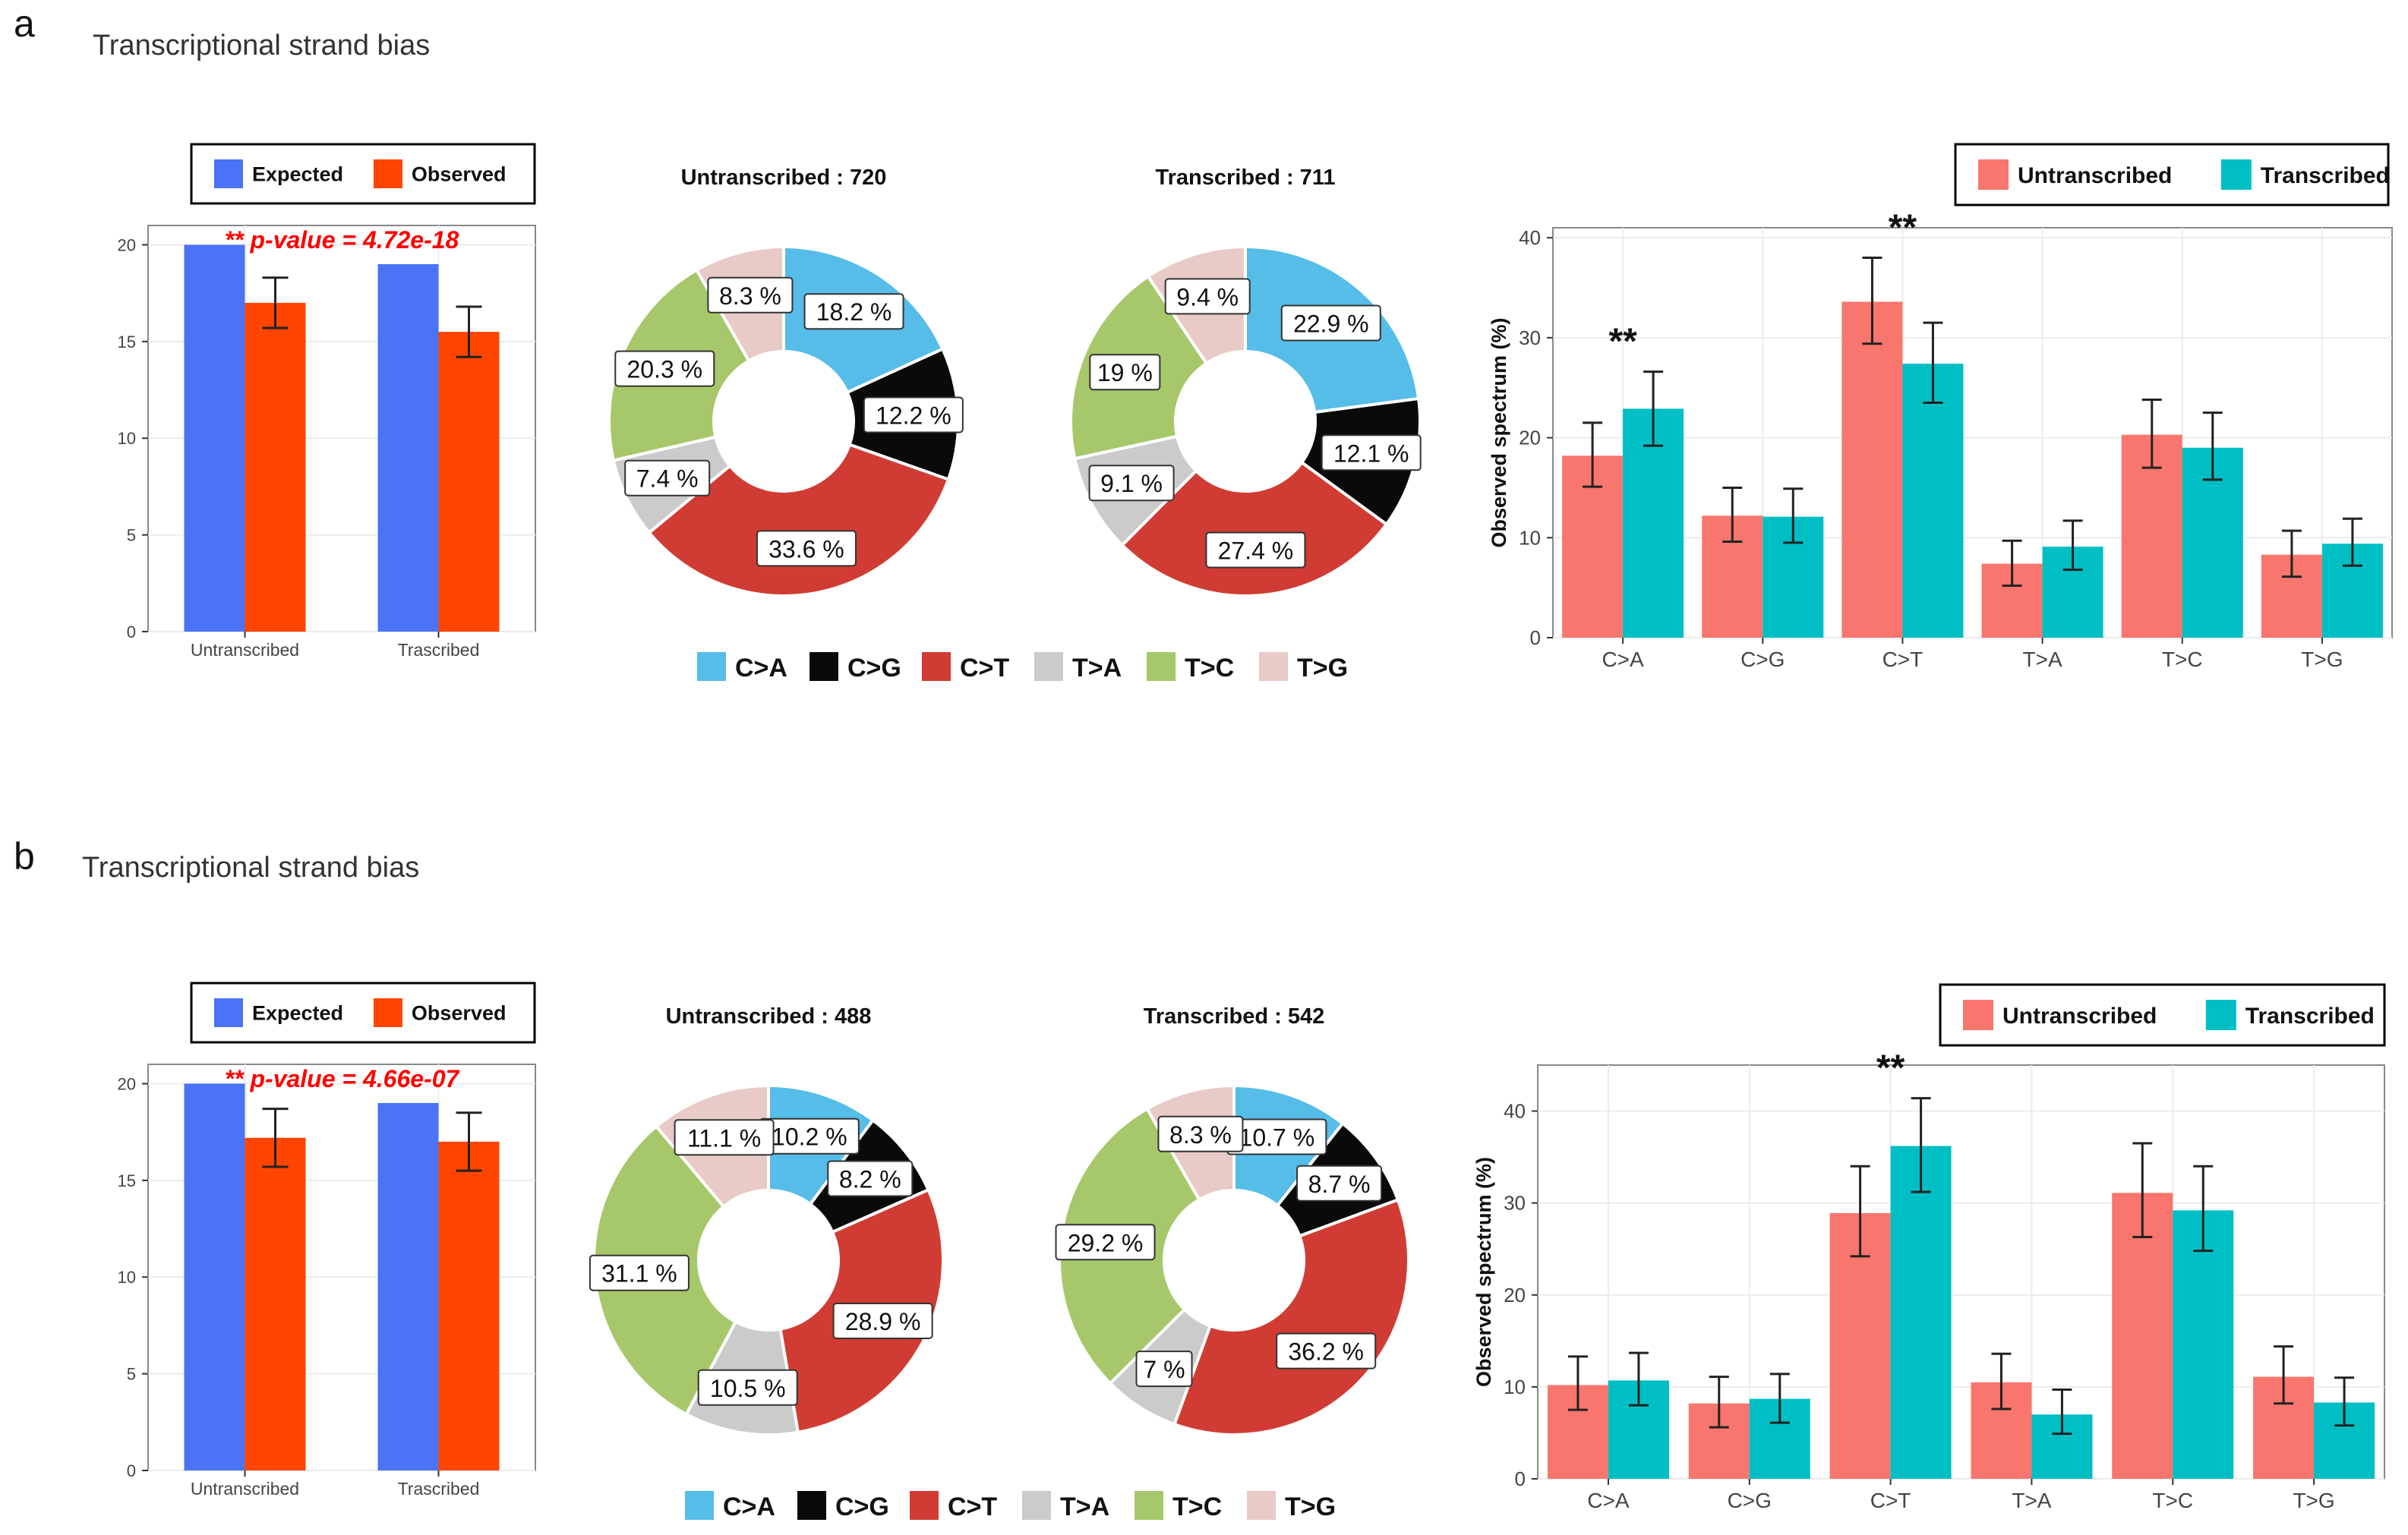 The image size is (2408, 1535). Describe the element at coordinates (1978, 1015) in the screenshot. I see `panels.1.chart_data.3-legend-key-untranscribed` at that location.